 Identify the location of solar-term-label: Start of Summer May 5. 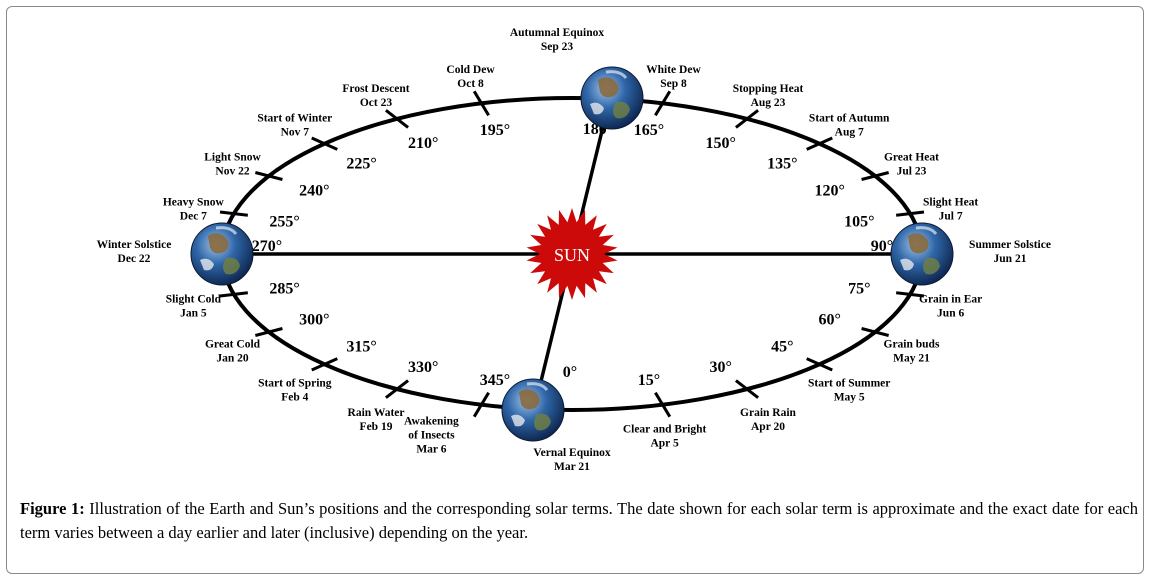
(849, 390).